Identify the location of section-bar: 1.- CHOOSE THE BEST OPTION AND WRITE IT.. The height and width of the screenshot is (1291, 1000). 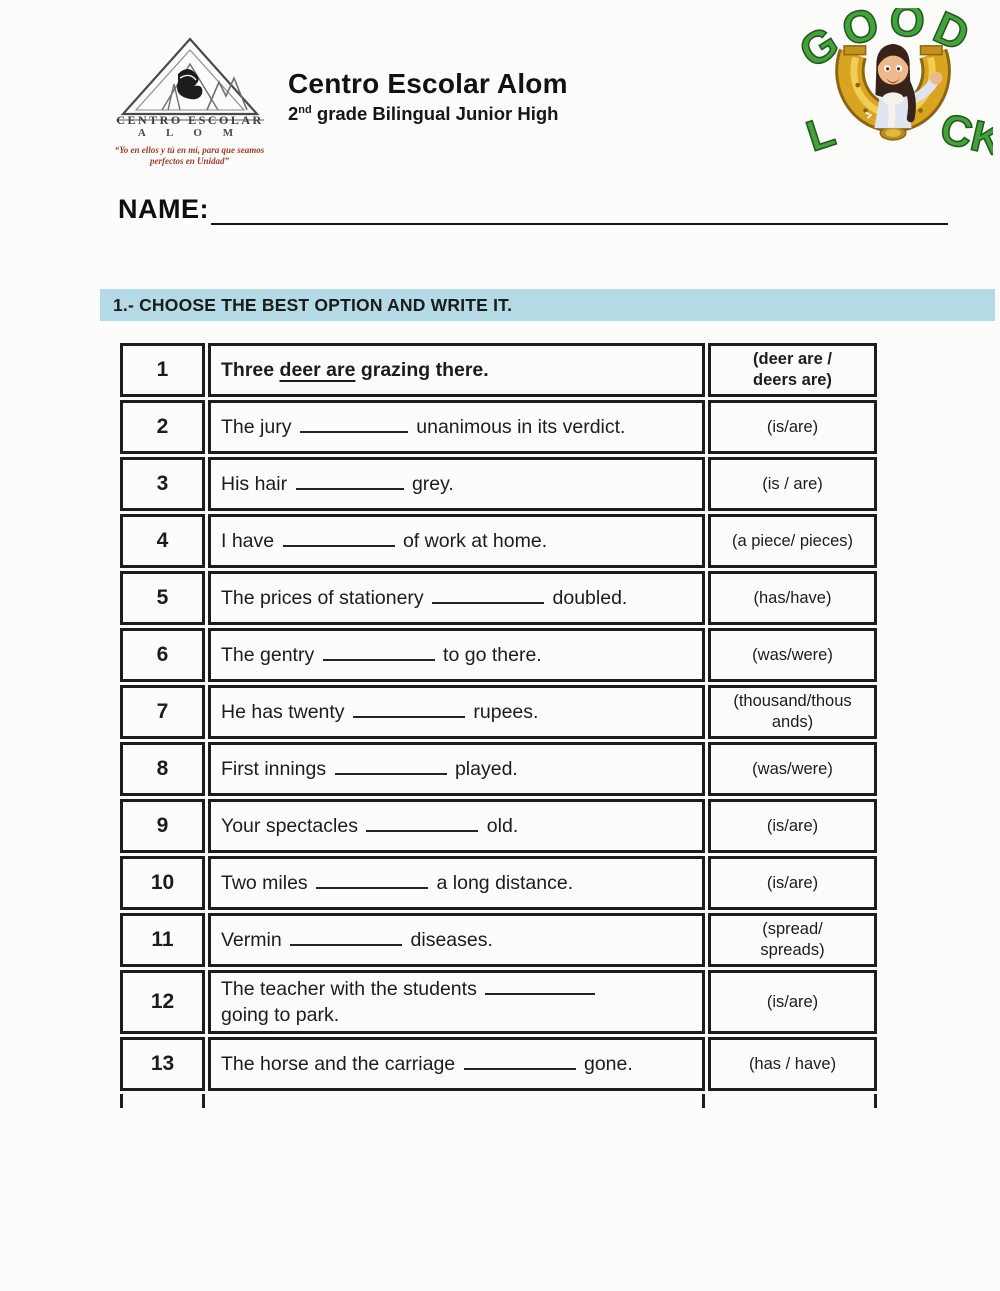
(547, 305).